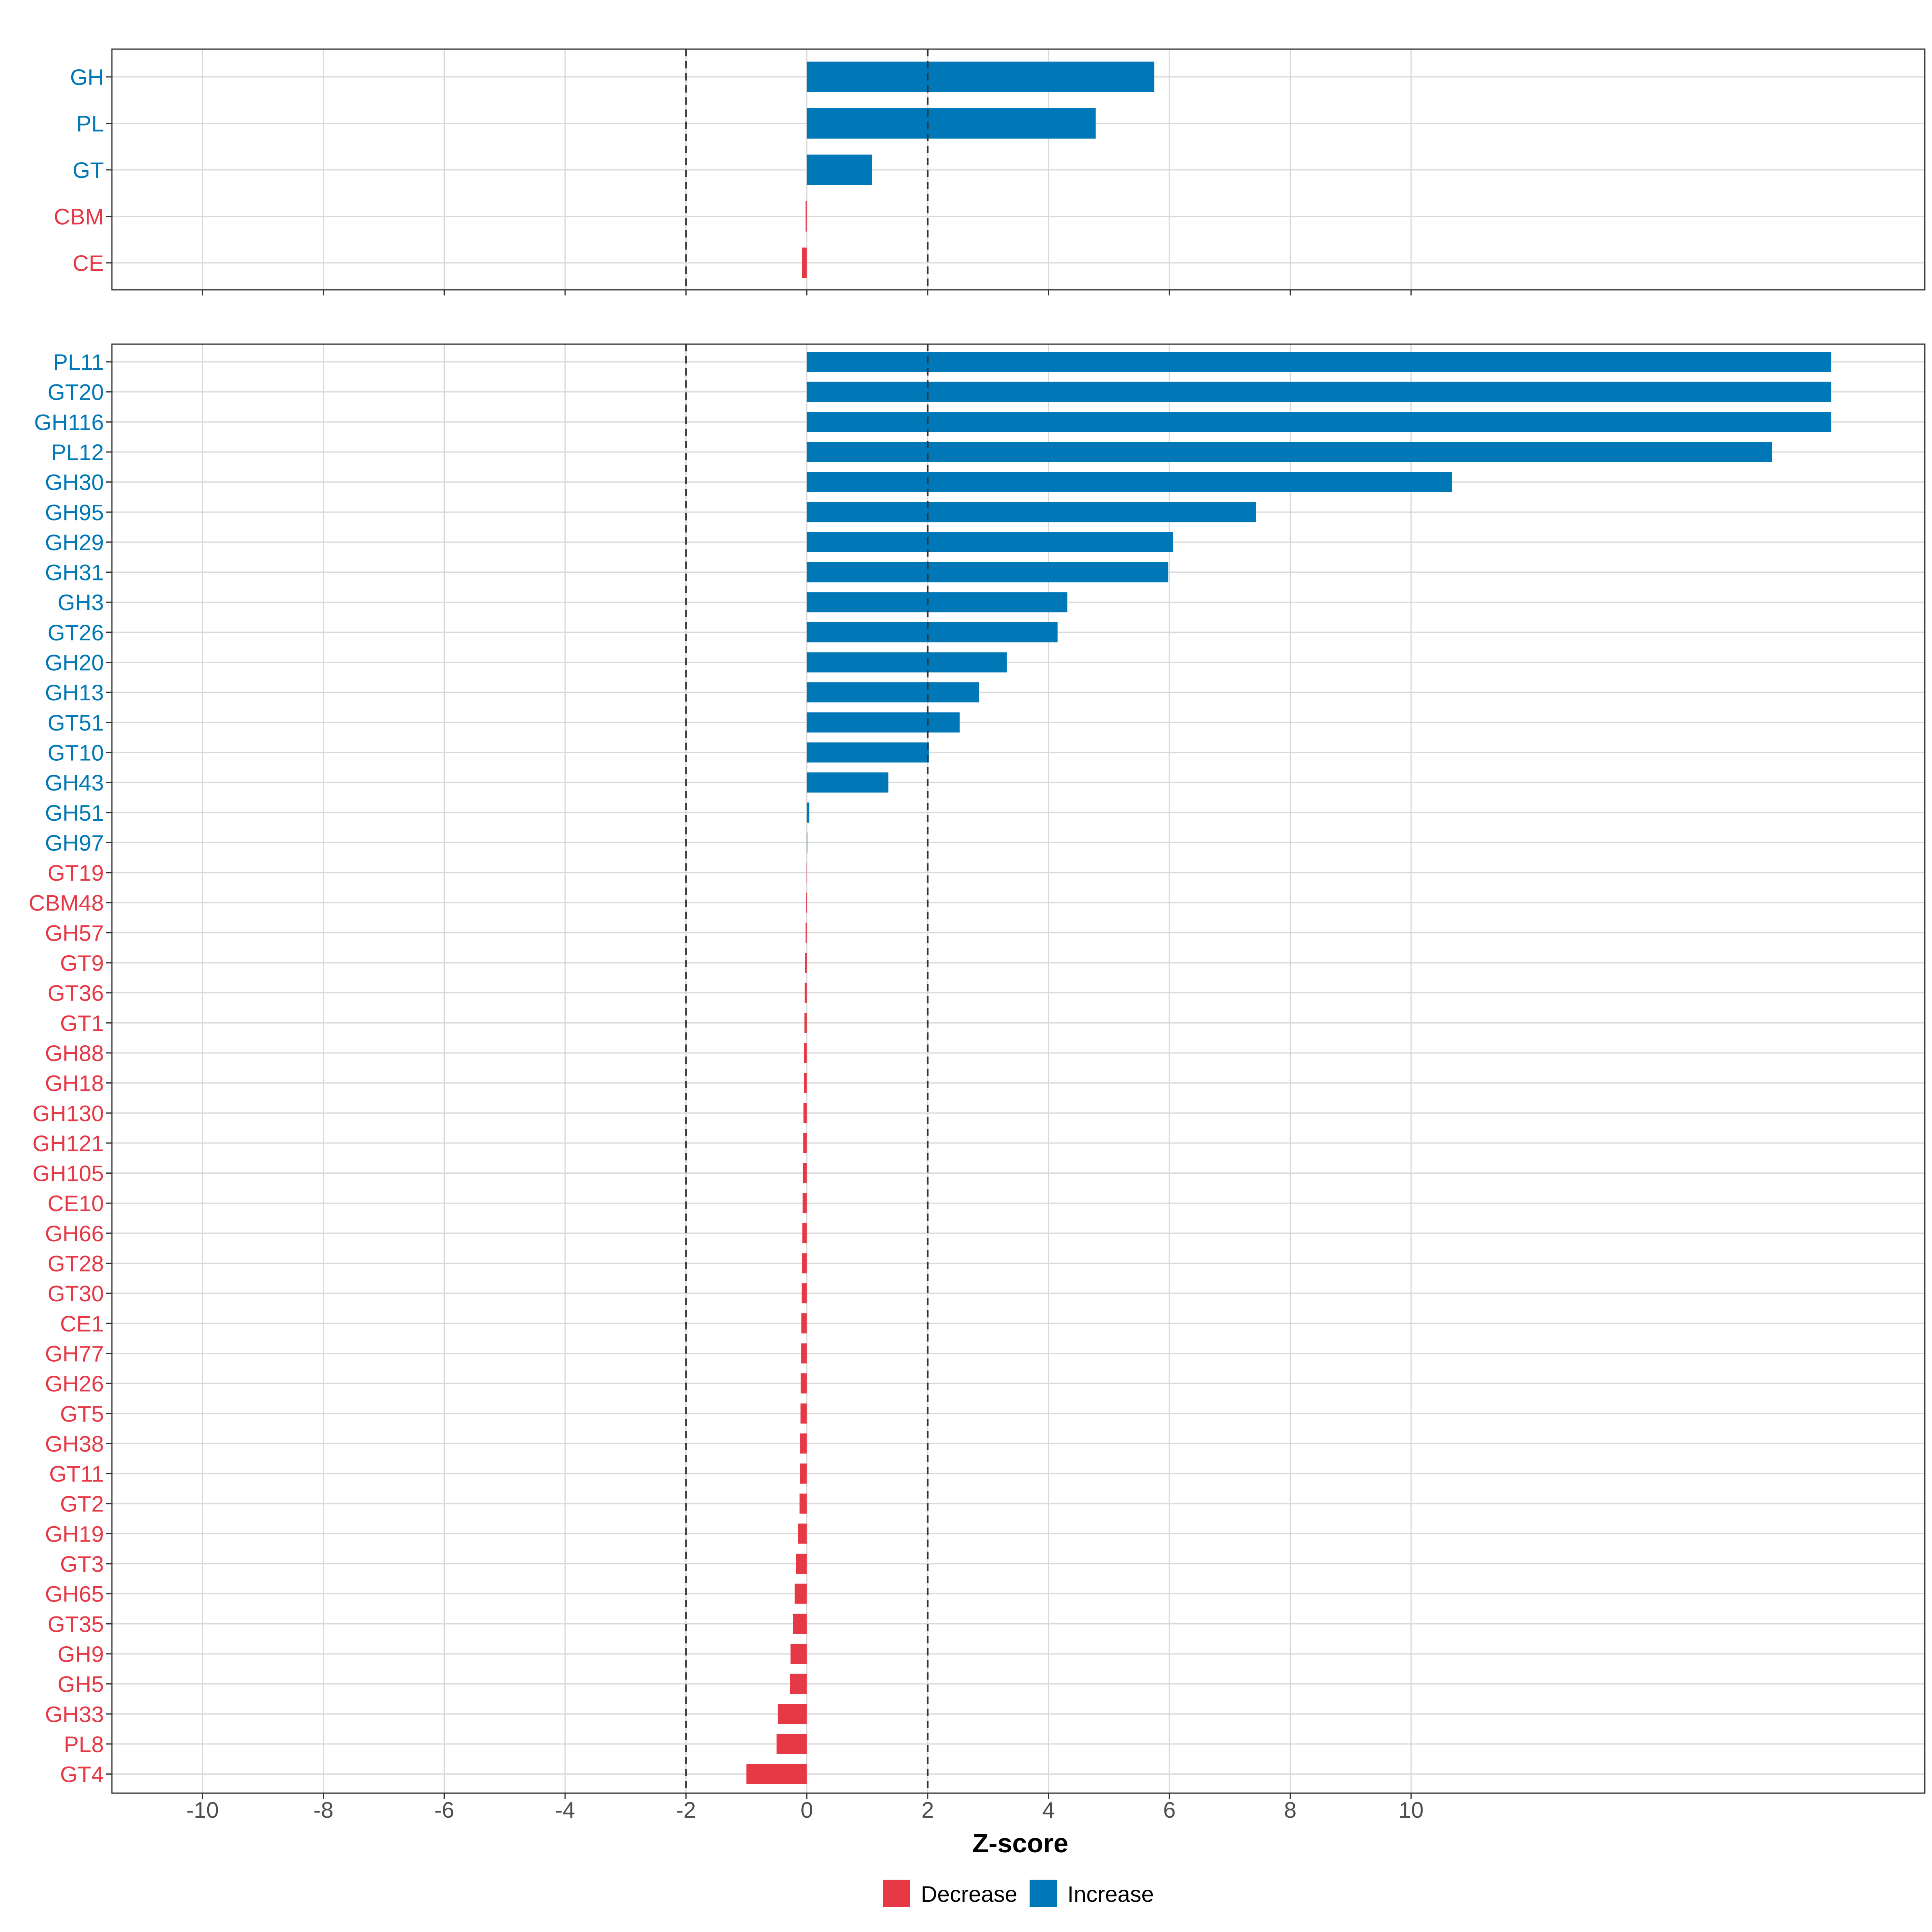 This screenshot has height=1932, width=1932. What do you see at coordinates (81, 602) in the screenshot?
I see `category-label: GH3` at bounding box center [81, 602].